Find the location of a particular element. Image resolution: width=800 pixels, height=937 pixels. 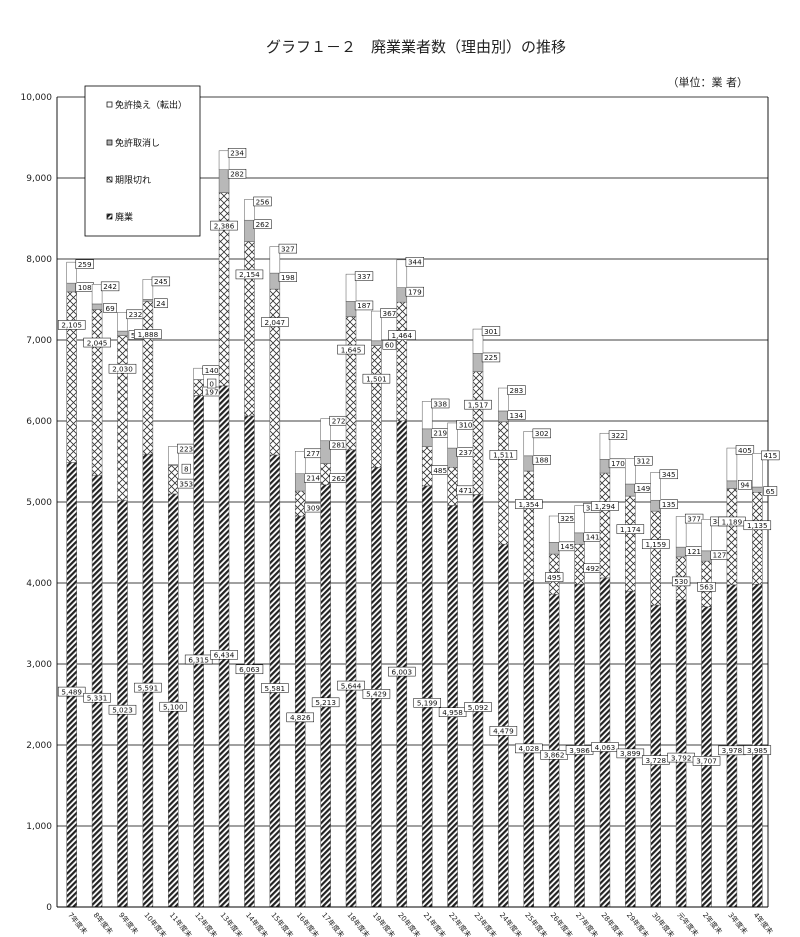

data-label: 345 is located at coordinates (669, 474).